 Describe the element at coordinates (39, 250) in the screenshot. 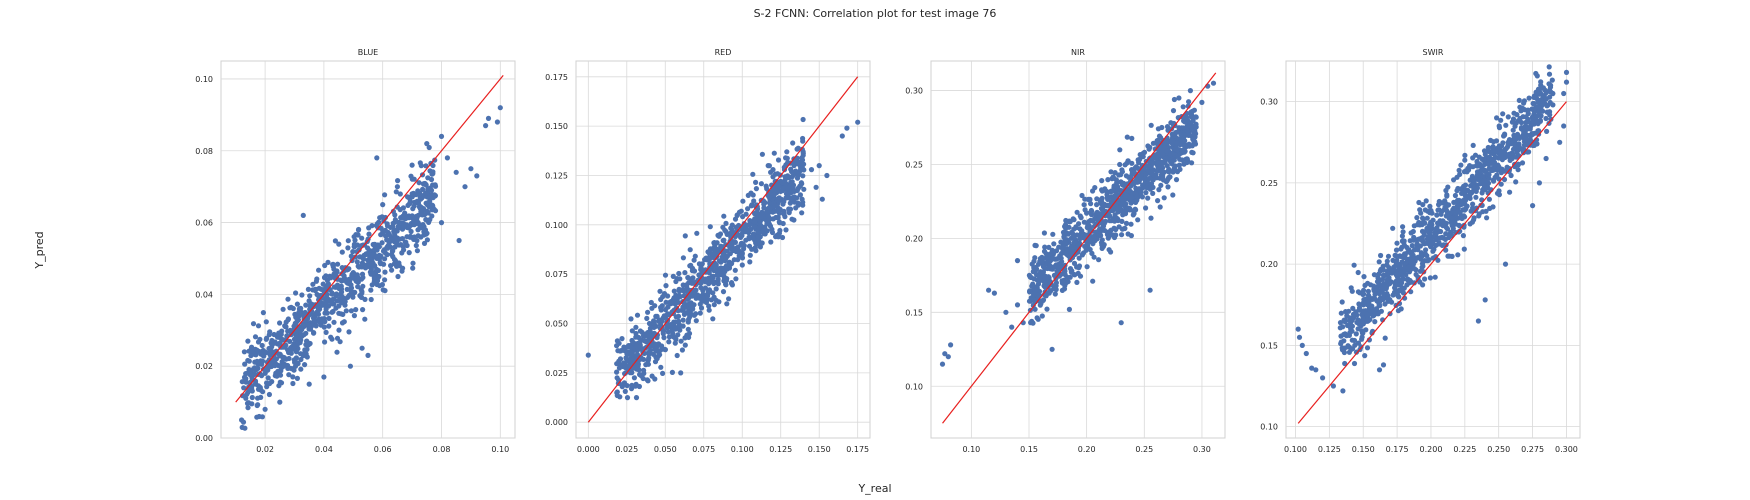

I see `y-axis-label: Y_pred` at that location.